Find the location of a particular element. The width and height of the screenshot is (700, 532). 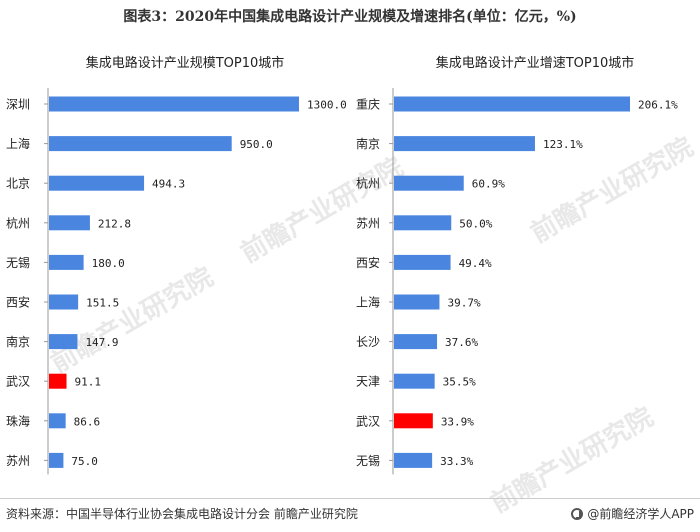

value-label: 75.0 is located at coordinates (84, 461).